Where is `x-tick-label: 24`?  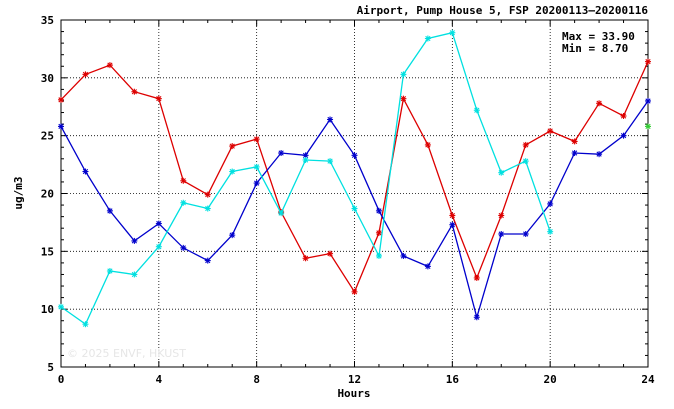
x-tick-label: 24 is located at coordinates (648, 379).